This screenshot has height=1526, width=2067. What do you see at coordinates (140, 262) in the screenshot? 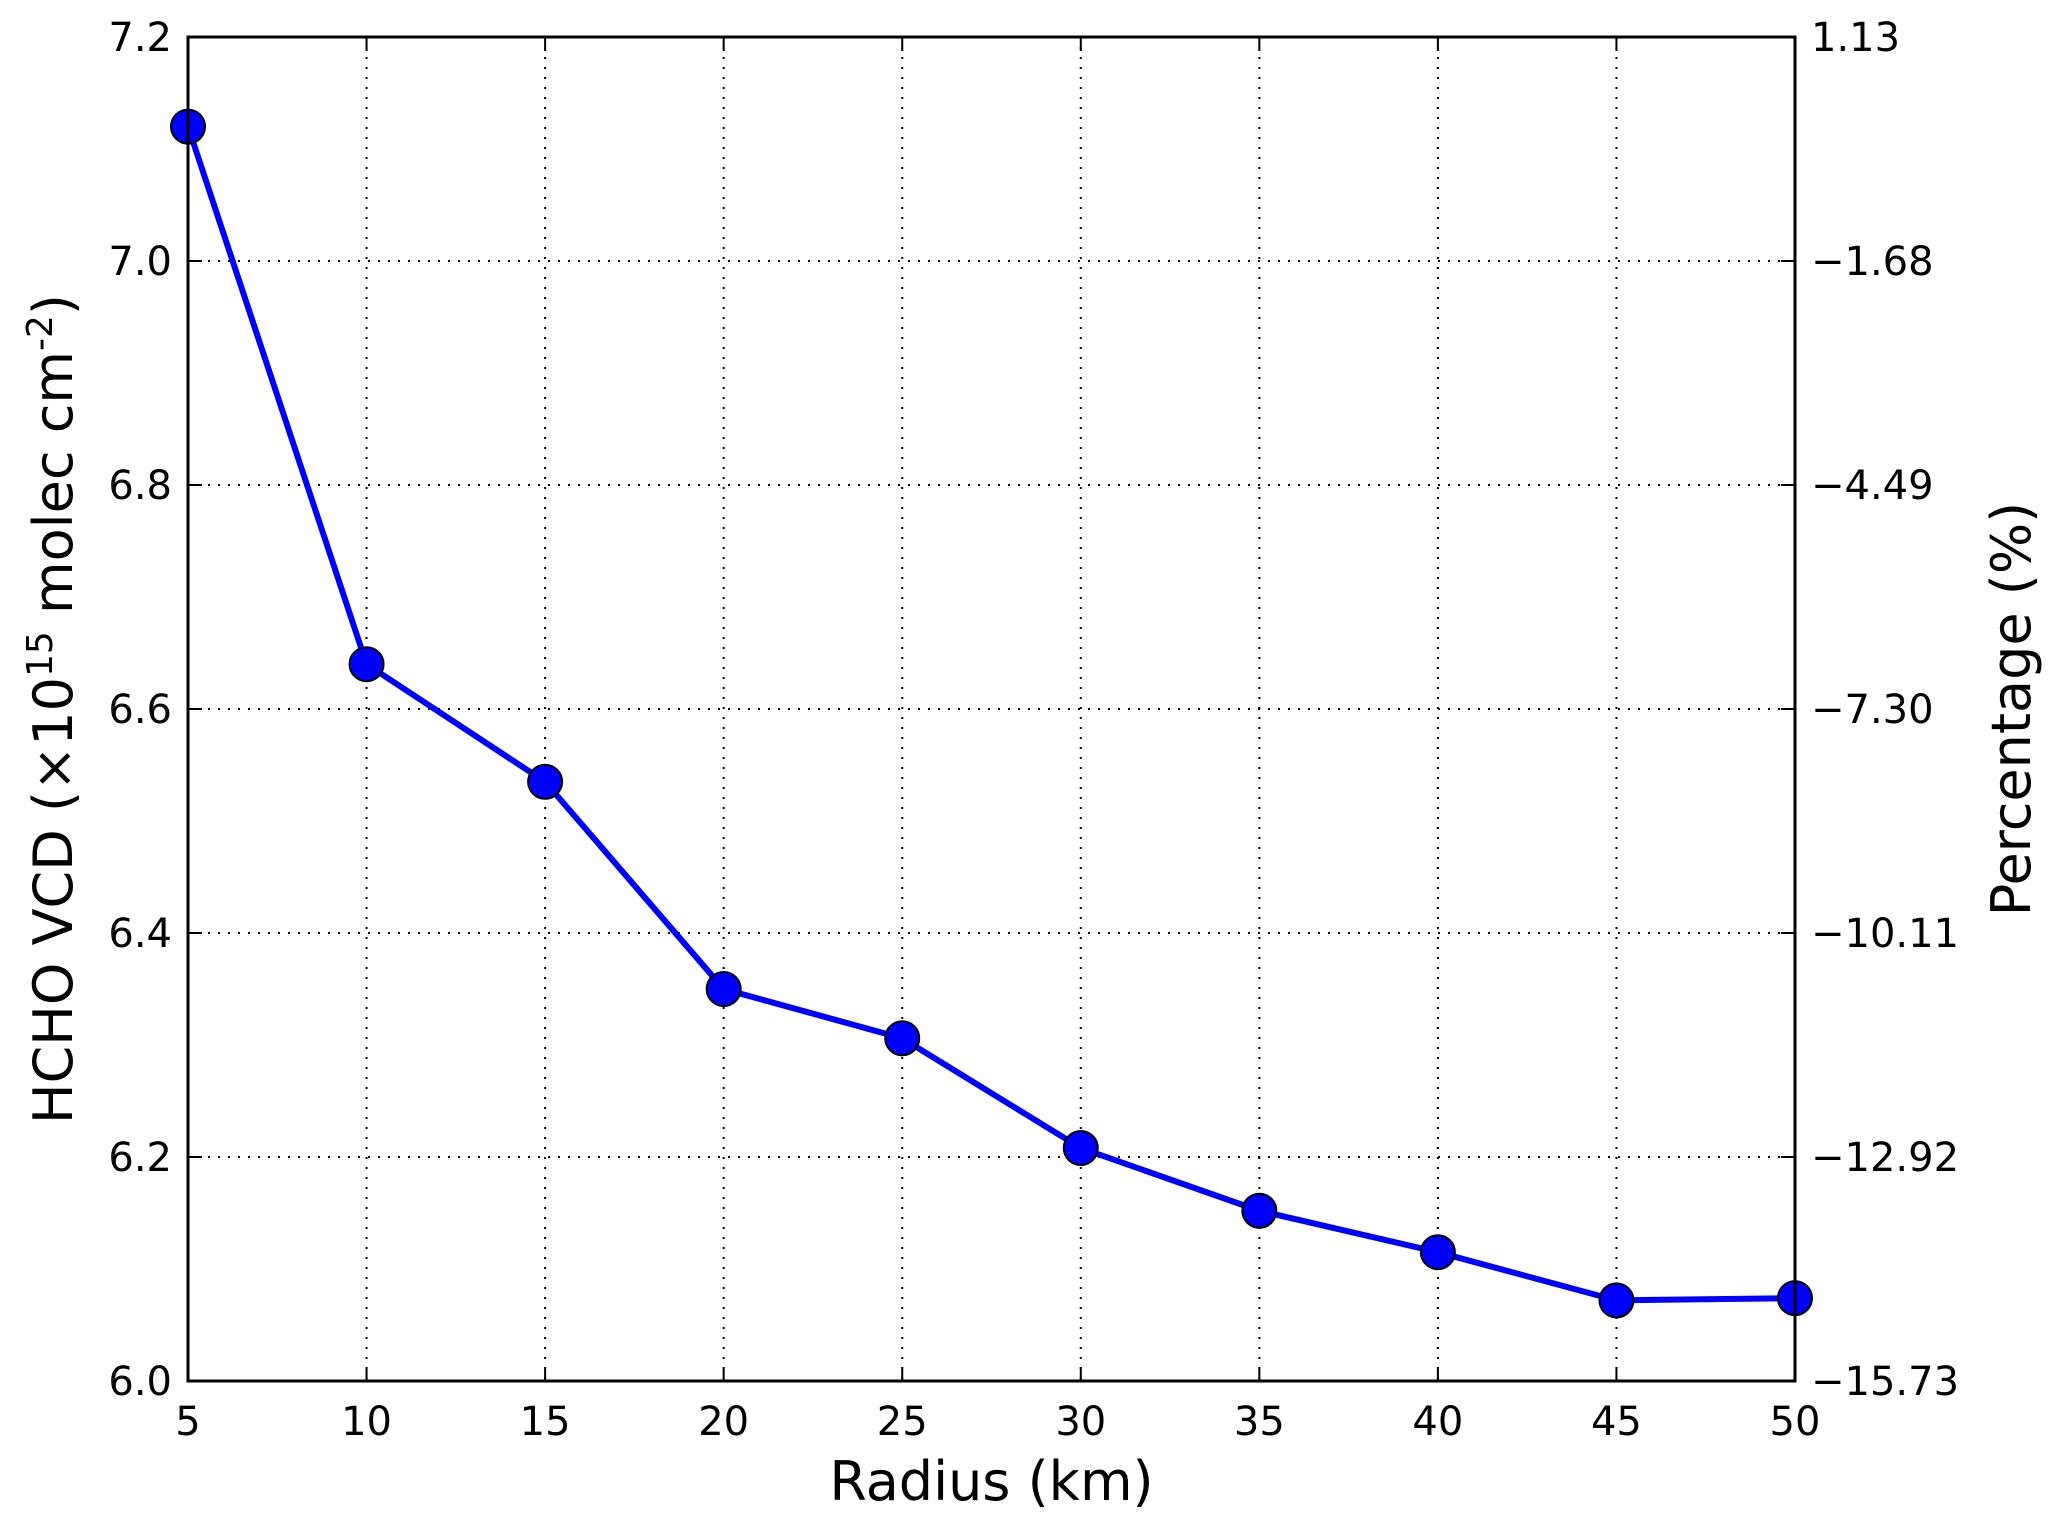
I see `y-tick-label: 7.0` at bounding box center [140, 262].